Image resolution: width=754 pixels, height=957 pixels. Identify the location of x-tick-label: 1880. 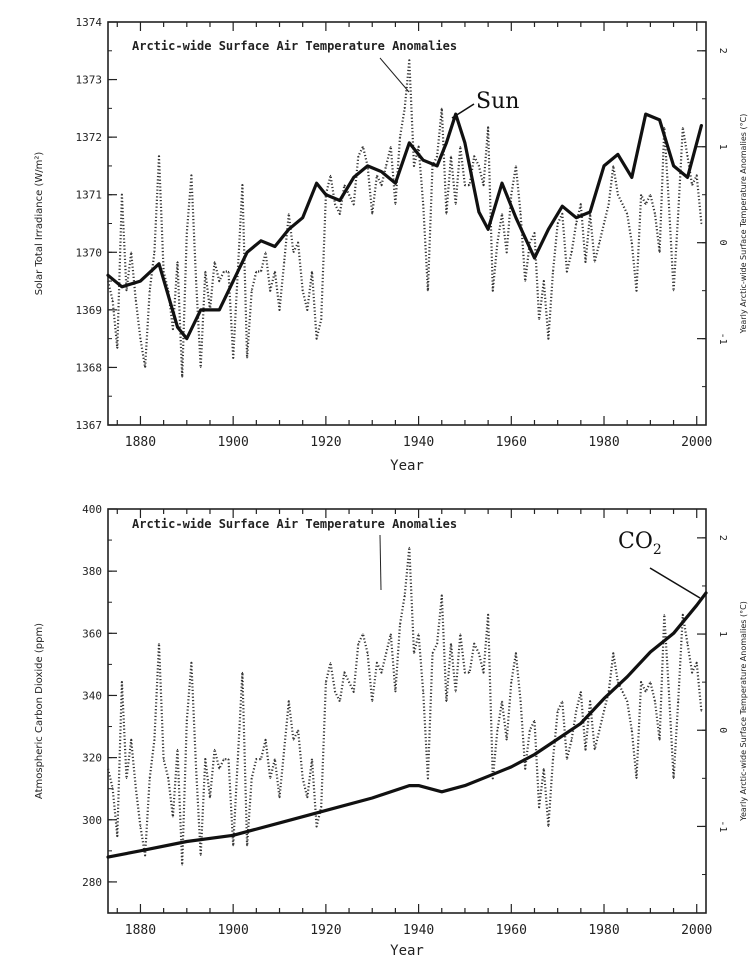
(140, 442).